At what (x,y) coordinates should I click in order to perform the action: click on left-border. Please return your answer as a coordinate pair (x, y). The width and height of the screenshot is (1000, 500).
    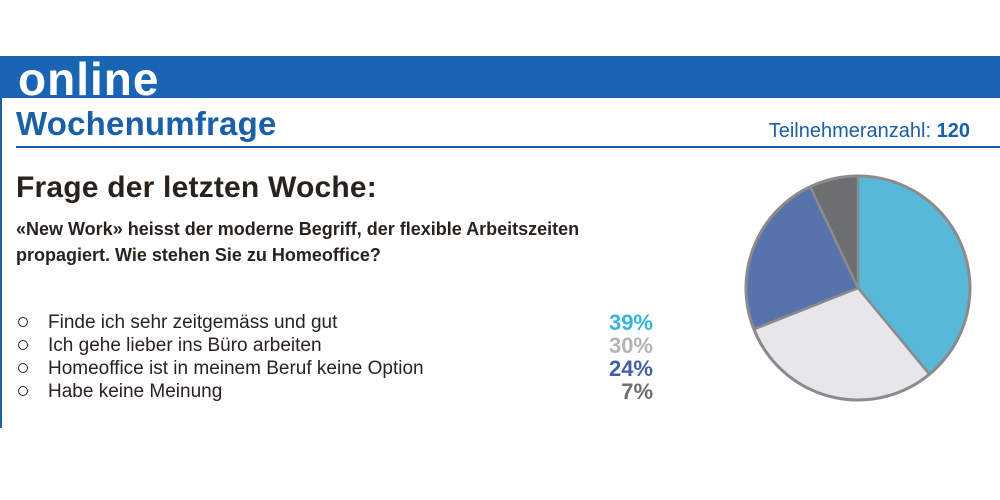
    Looking at the image, I should click on (1, 242).